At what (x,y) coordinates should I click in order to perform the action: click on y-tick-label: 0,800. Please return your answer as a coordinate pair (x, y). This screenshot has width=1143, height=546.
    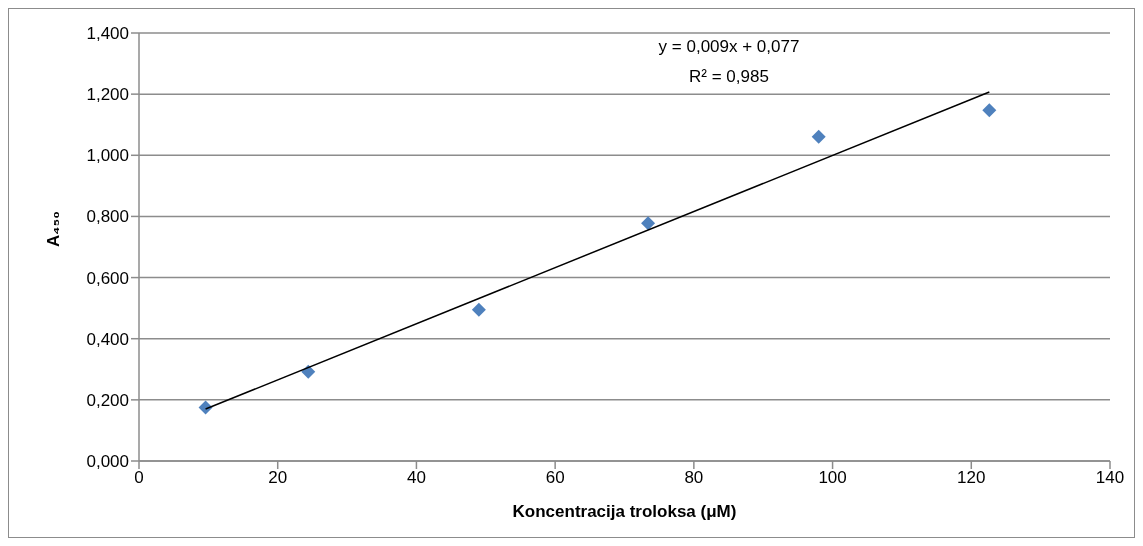
    Looking at the image, I should click on (107, 217).